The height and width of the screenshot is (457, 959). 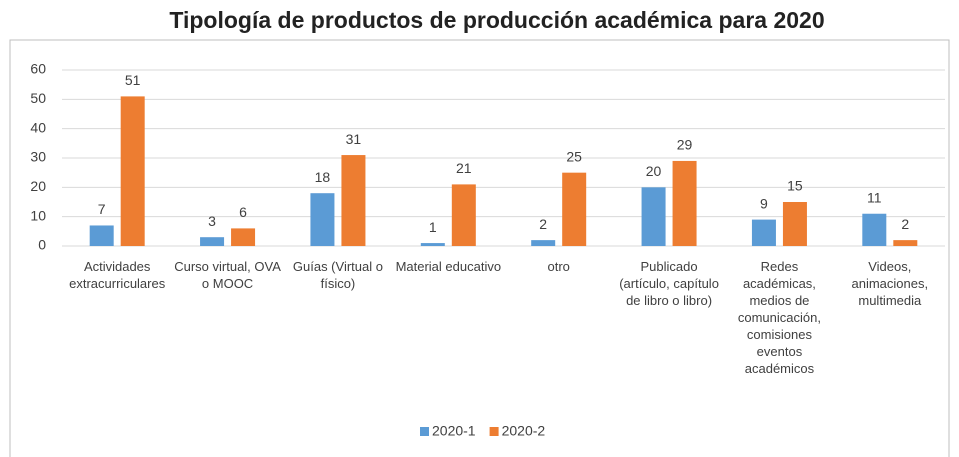 I want to click on data-label: 1, so click(x=433, y=227).